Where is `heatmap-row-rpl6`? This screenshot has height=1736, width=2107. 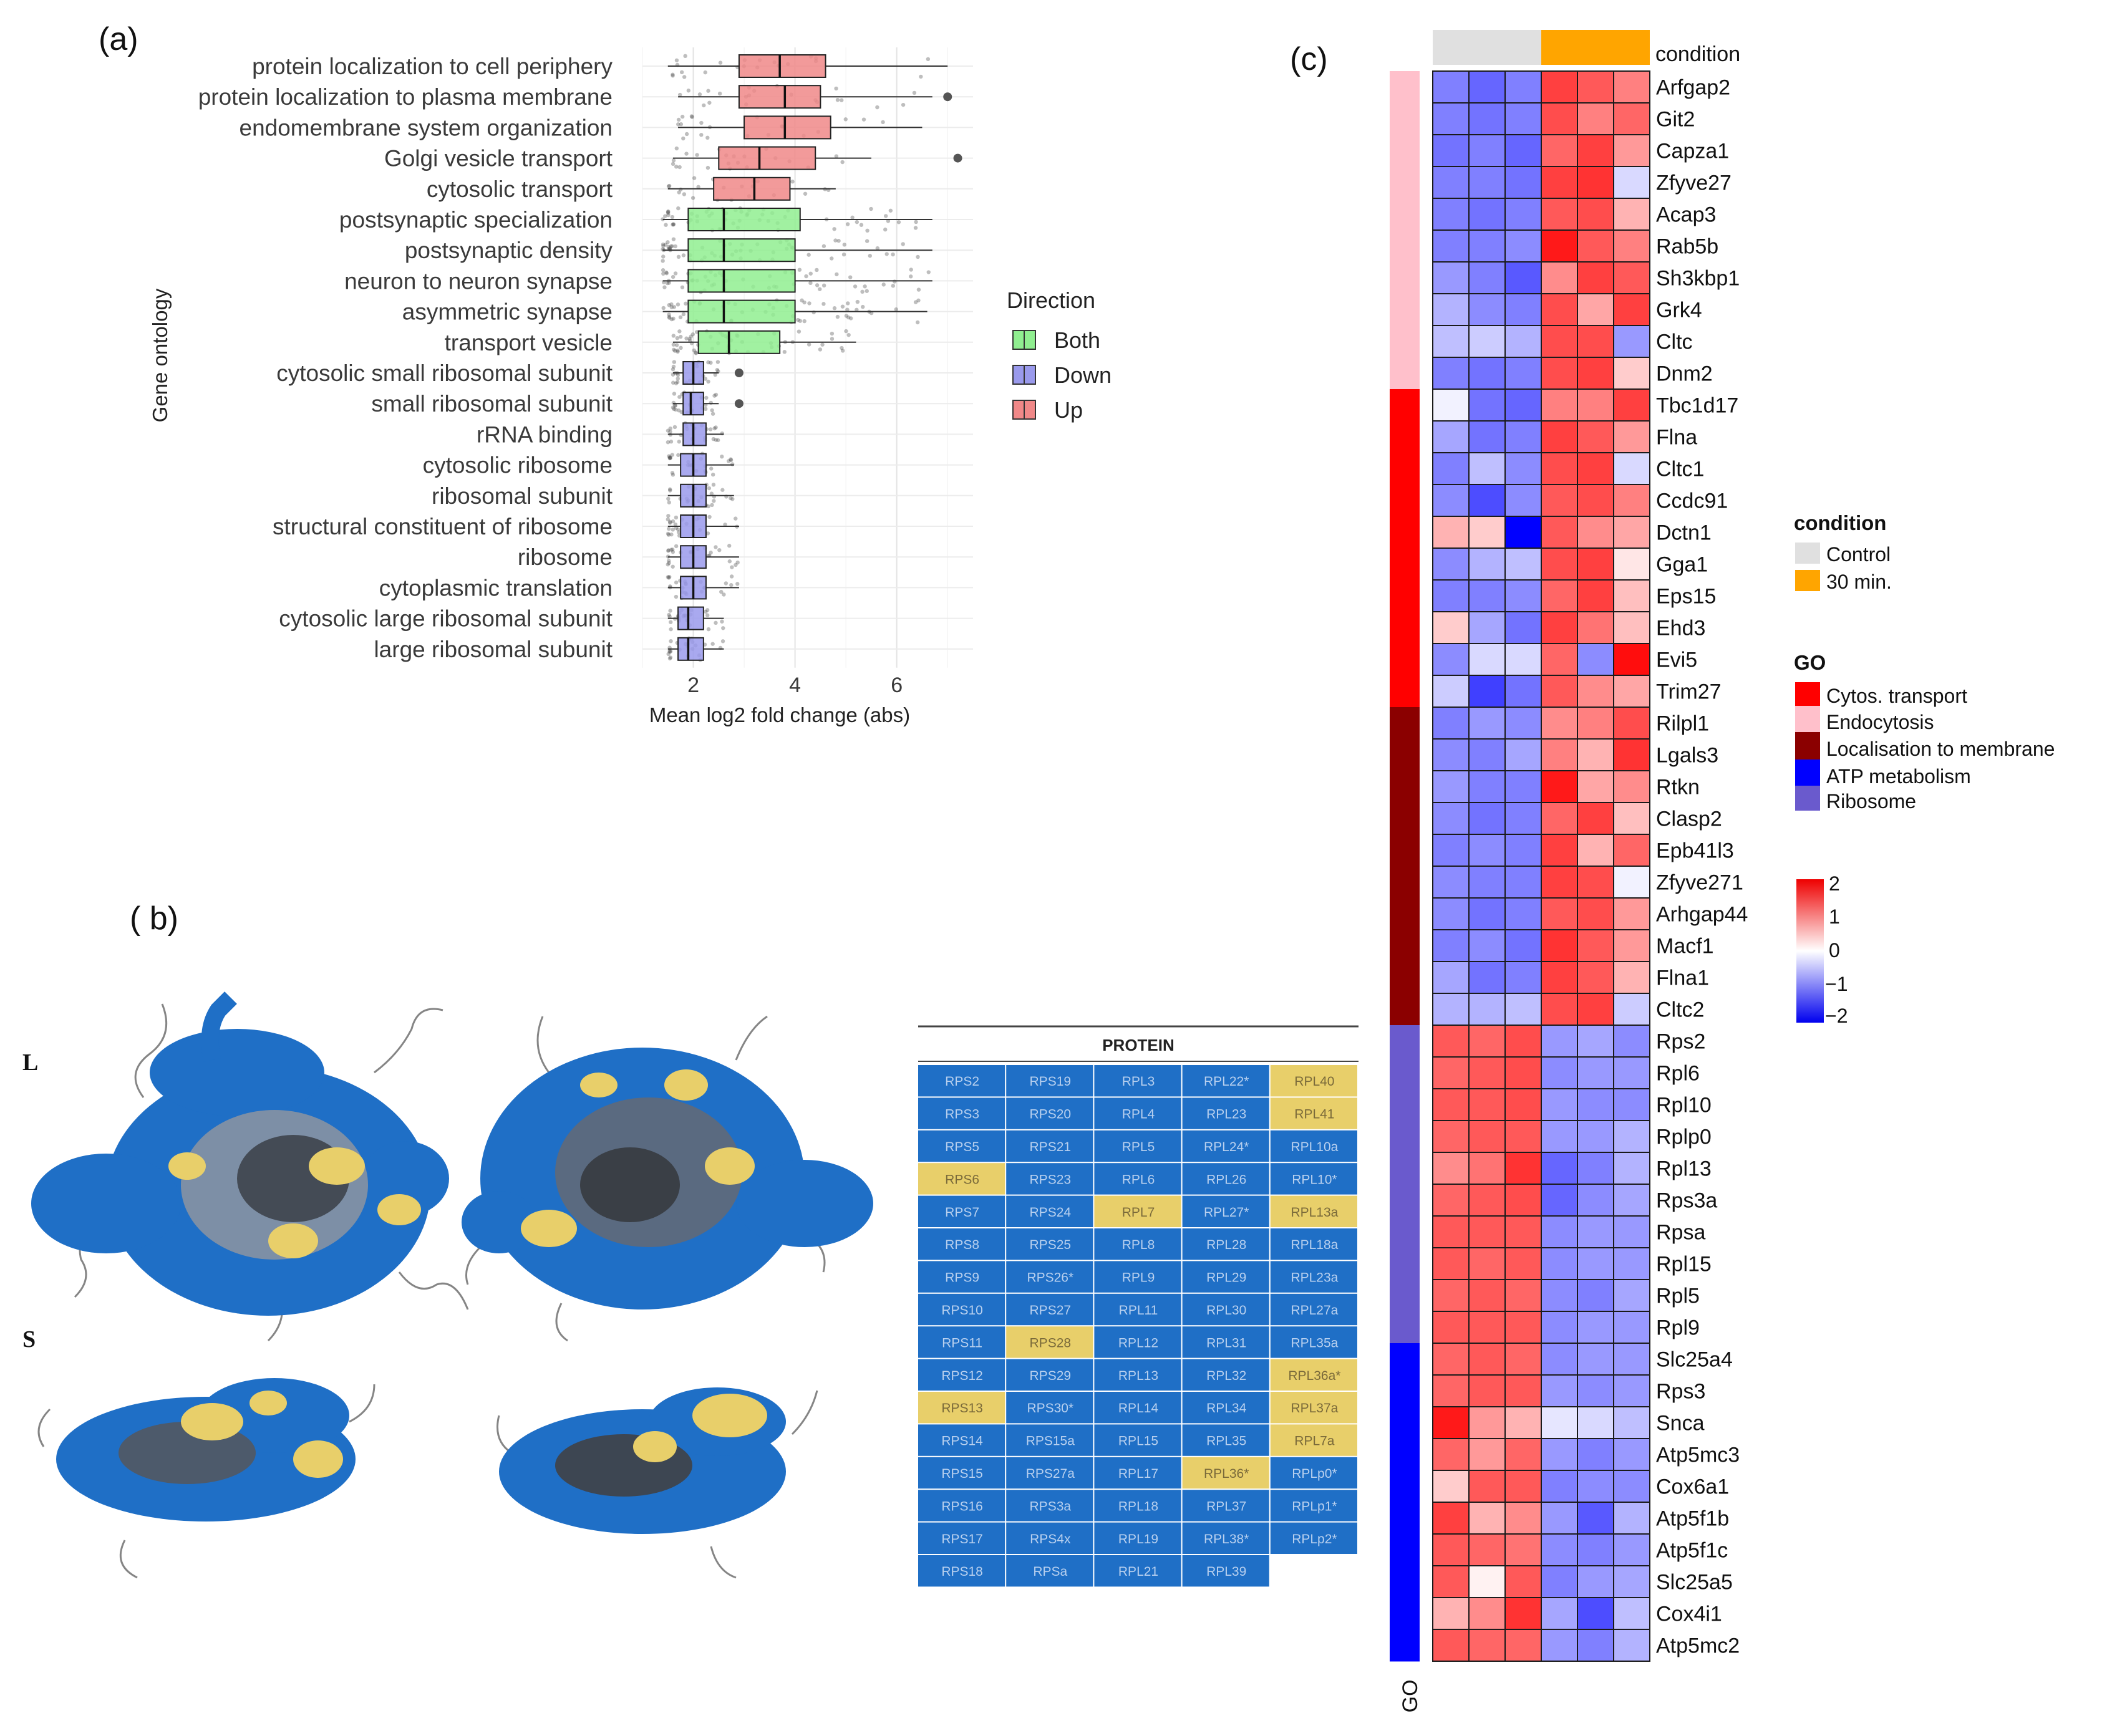 heatmap-row-rpl6 is located at coordinates (1541, 1072).